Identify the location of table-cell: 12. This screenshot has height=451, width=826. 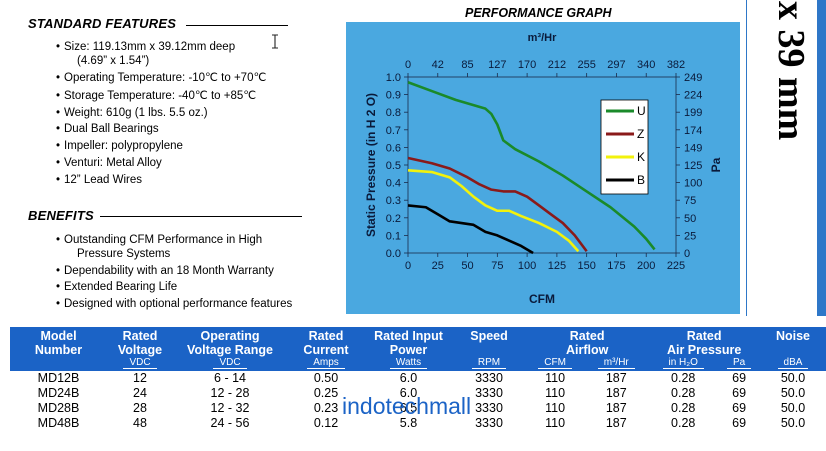
(140, 378).